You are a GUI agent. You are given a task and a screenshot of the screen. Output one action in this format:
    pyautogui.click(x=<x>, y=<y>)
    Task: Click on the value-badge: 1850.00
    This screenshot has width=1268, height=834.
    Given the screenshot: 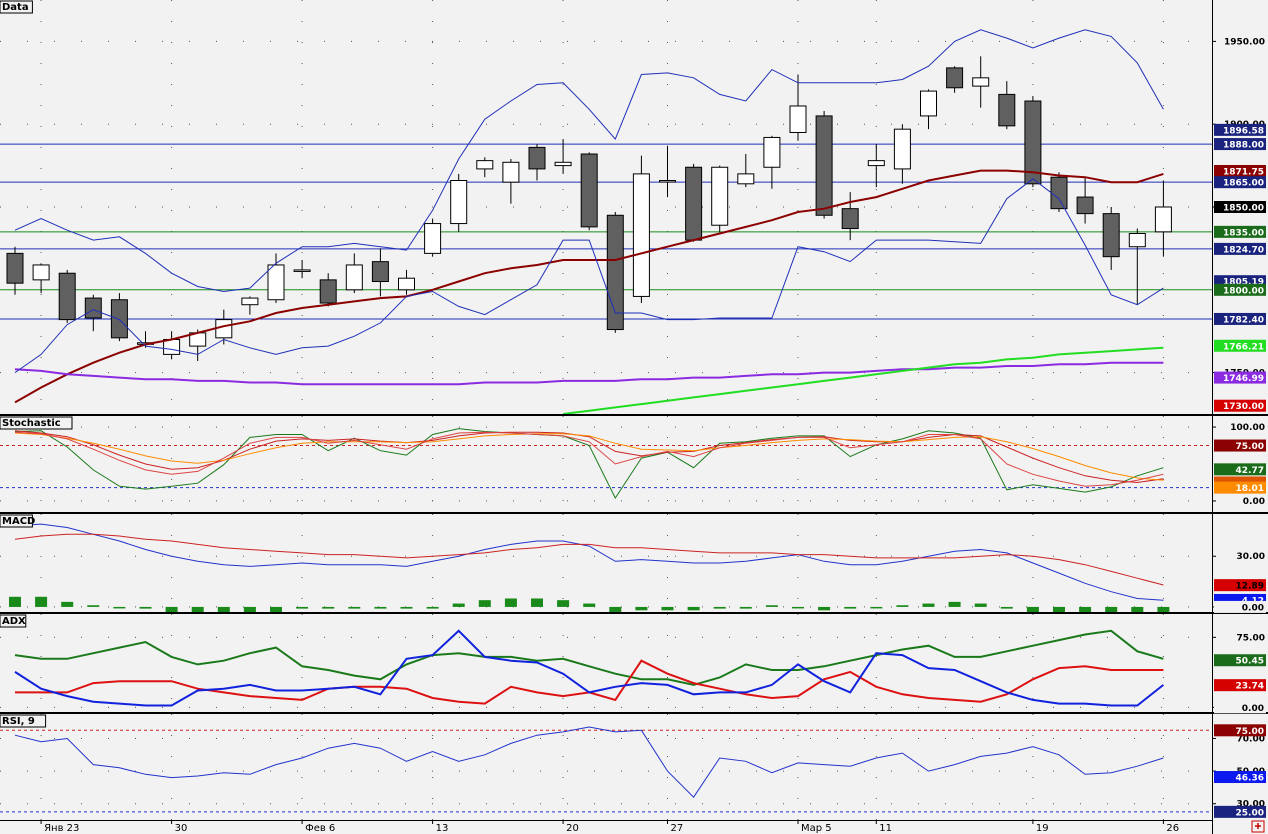 What is the action you would take?
    pyautogui.click(x=1240, y=207)
    